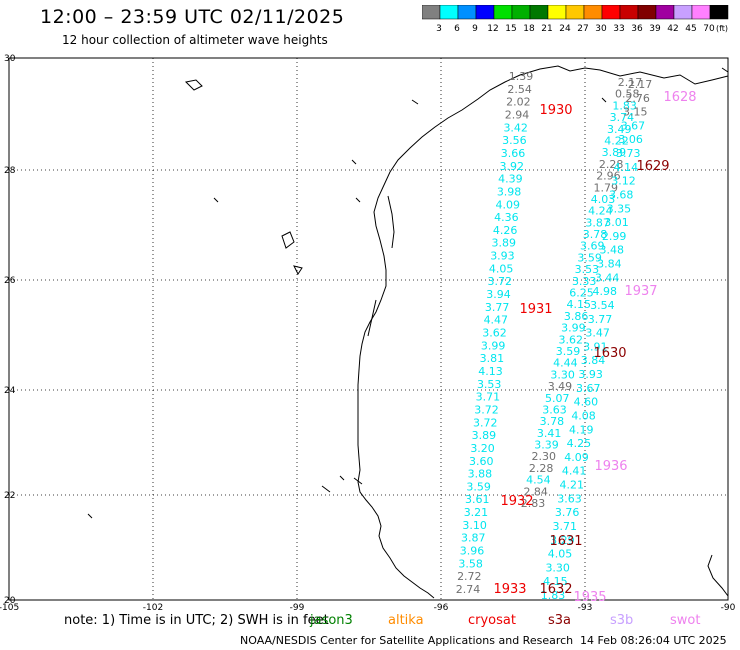  Describe the element at coordinates (492, 29) in the screenshot. I see `legend-label: 12` at that location.